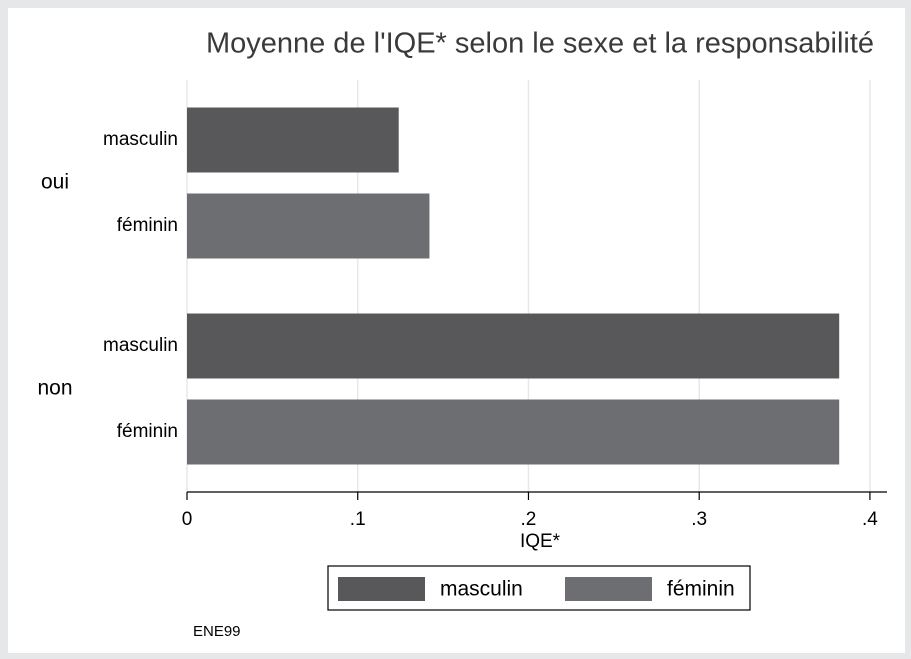 This screenshot has height=659, width=911. What do you see at coordinates (529, 519) in the screenshot?
I see `x-tick-label: .2` at bounding box center [529, 519].